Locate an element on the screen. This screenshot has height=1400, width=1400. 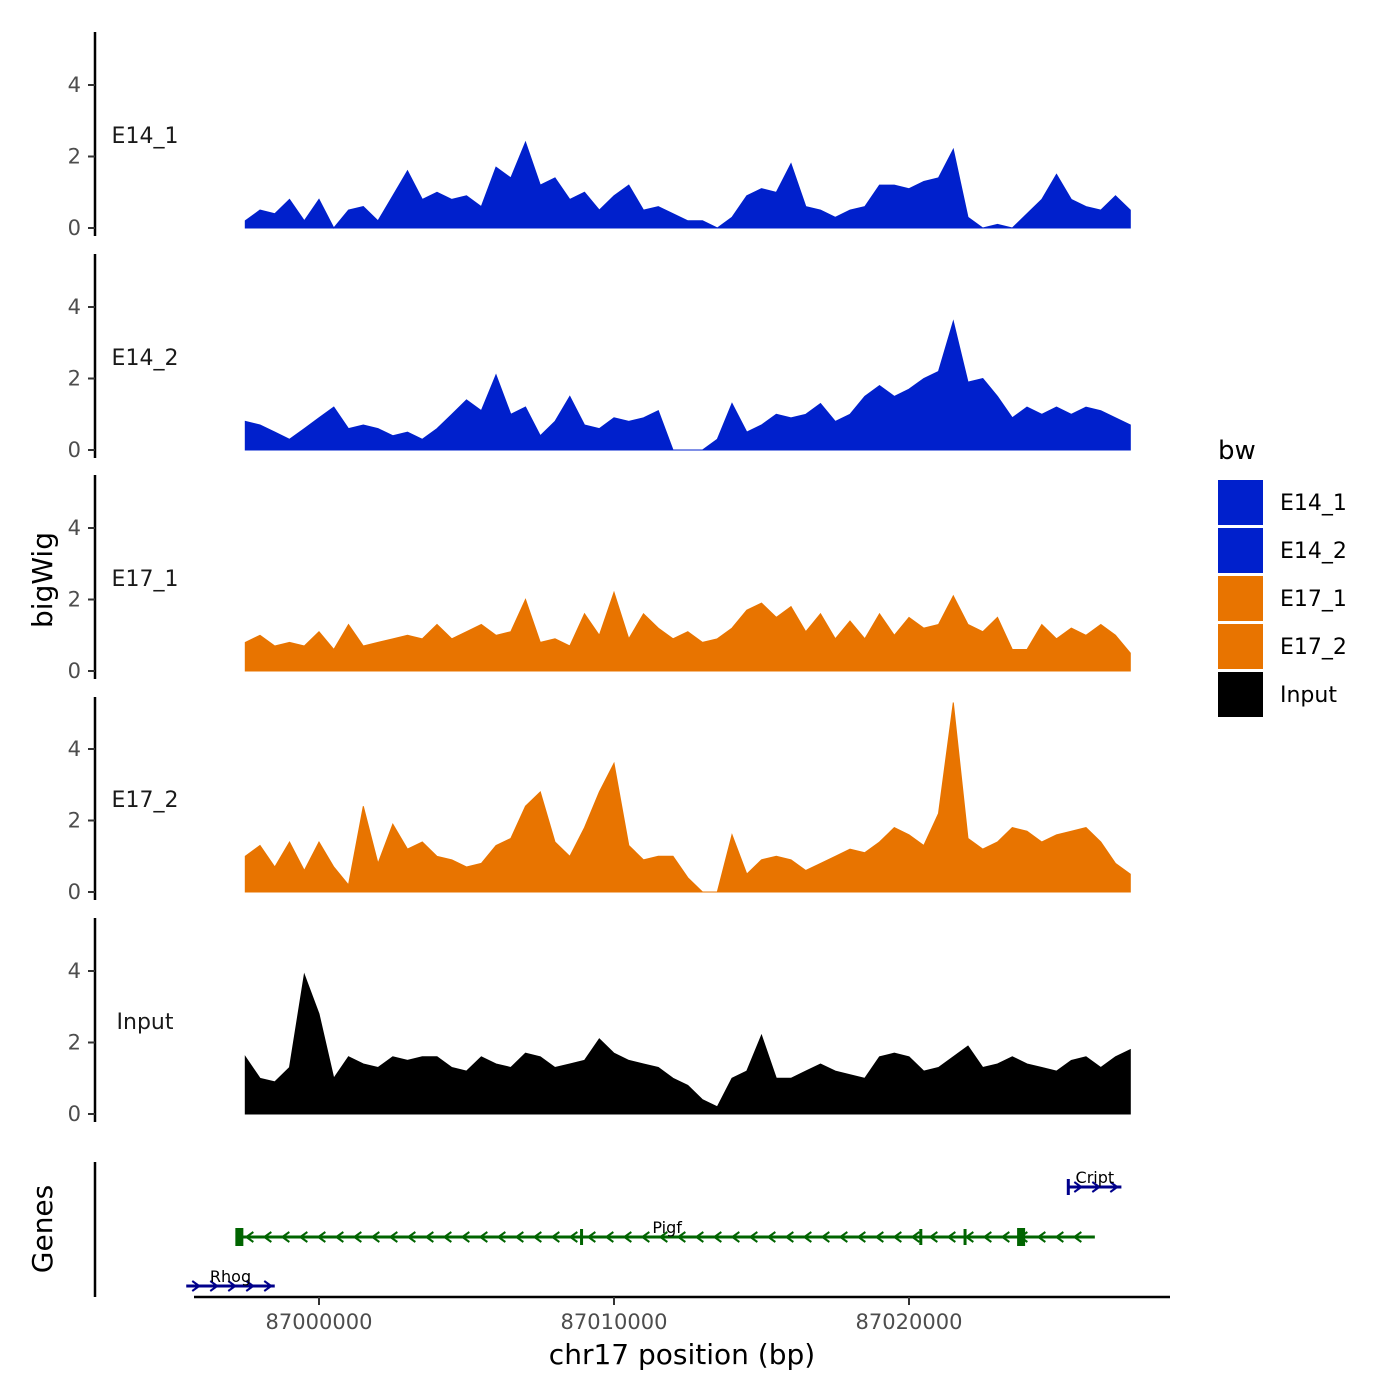
track-E17_2: 0 2 4 E17_2 is located at coordinates (599, 800).